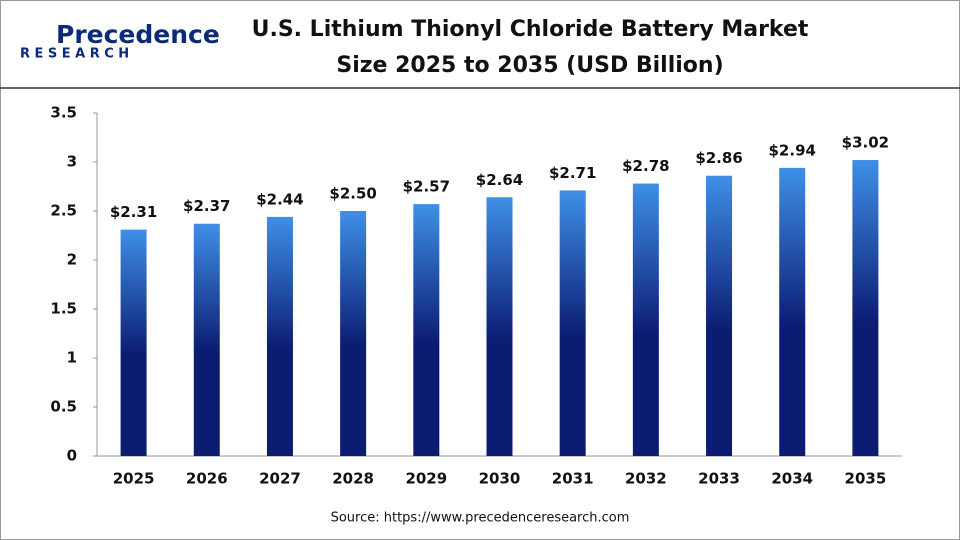 This screenshot has height=540, width=960. What do you see at coordinates (426, 479) in the screenshot?
I see `x-tick-label: 2029` at bounding box center [426, 479].